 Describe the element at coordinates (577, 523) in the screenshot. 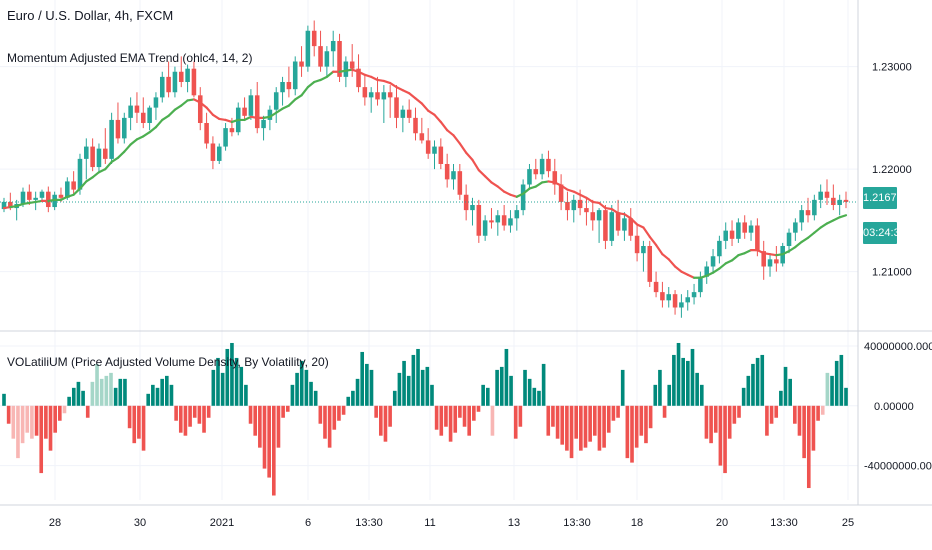

I see `time-tick-label: 13:30` at that location.